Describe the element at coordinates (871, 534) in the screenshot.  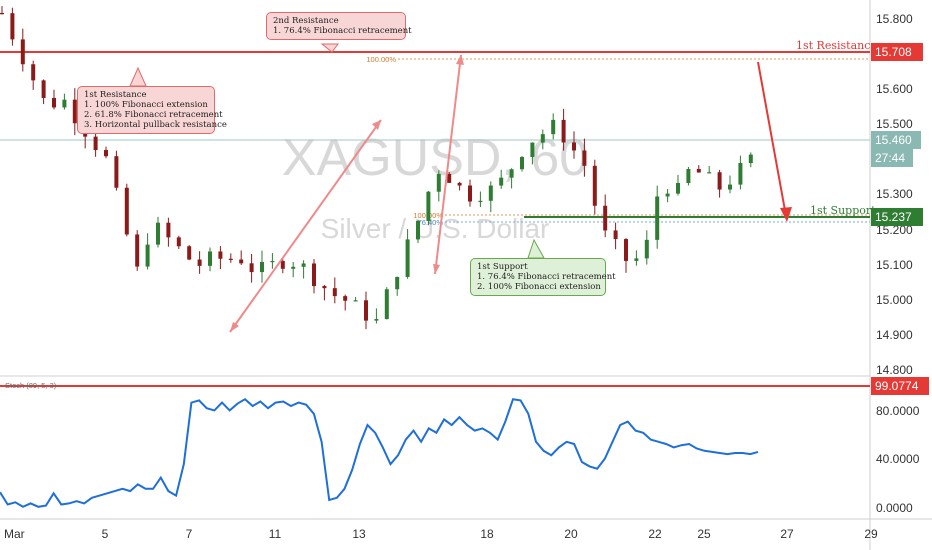
I see `time-label: 29` at that location.